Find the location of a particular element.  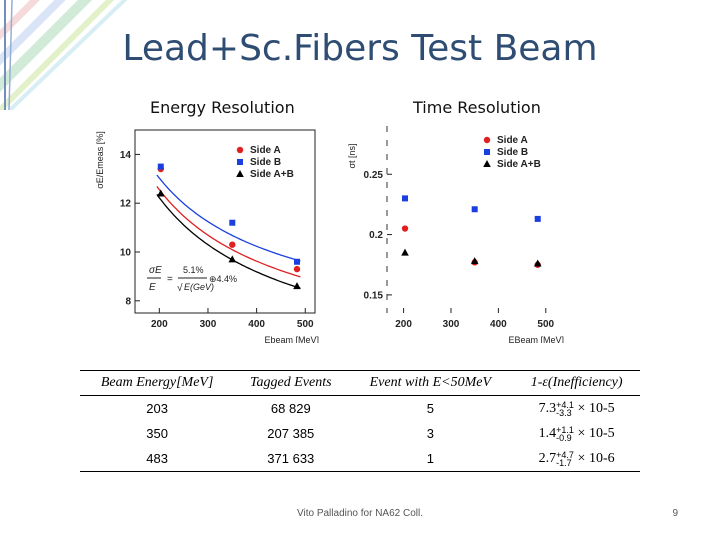

corner-decoration is located at coordinates (64, 55).